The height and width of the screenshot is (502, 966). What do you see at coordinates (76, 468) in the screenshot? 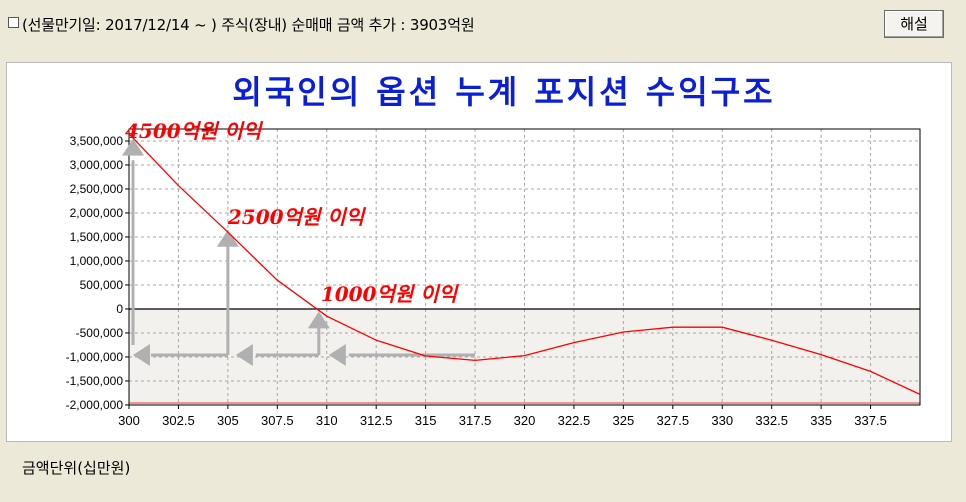
I see `unit-label: 금액단위(십만원)` at bounding box center [76, 468].